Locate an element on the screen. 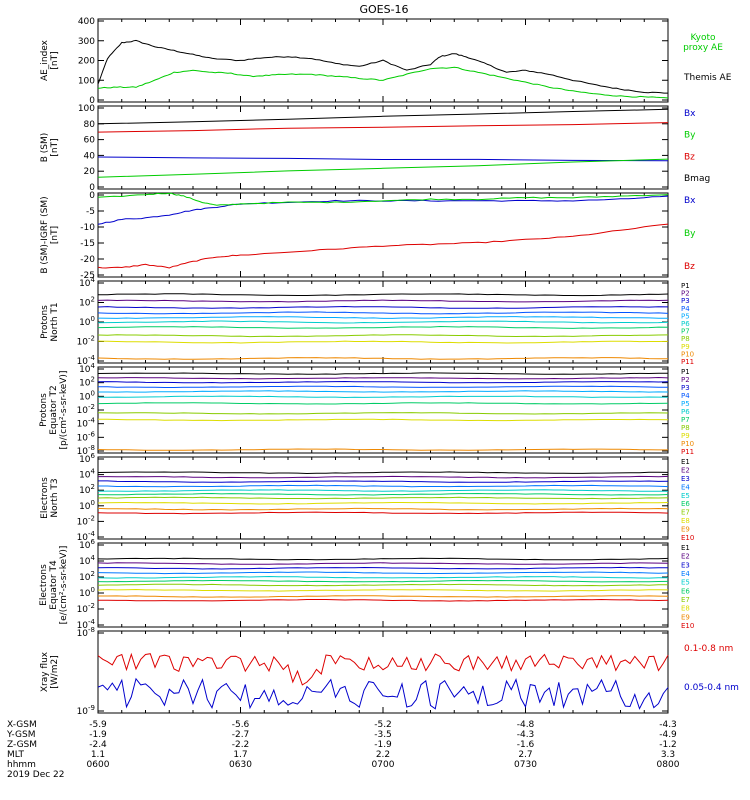 This screenshot has width=750, height=800. series-line-by is located at coordinates (383, 168).